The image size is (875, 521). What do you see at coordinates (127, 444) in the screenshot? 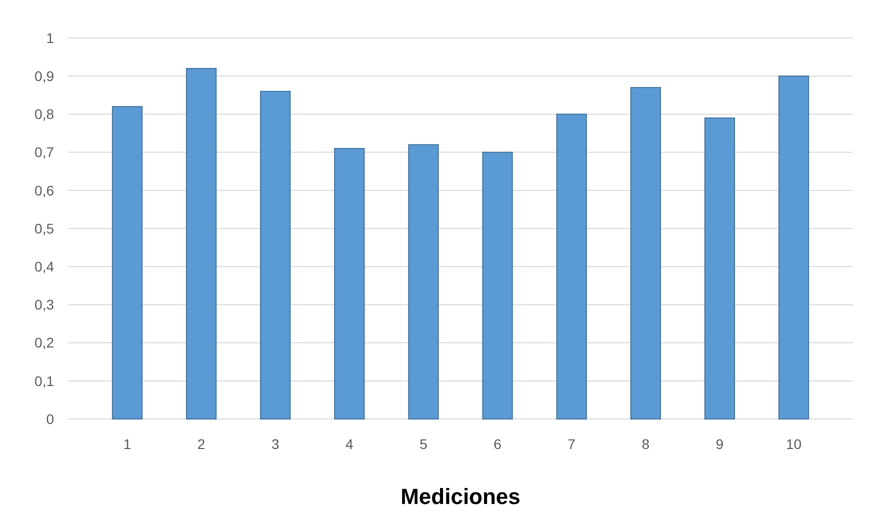
I see `x-tick-label: 1` at bounding box center [127, 444].